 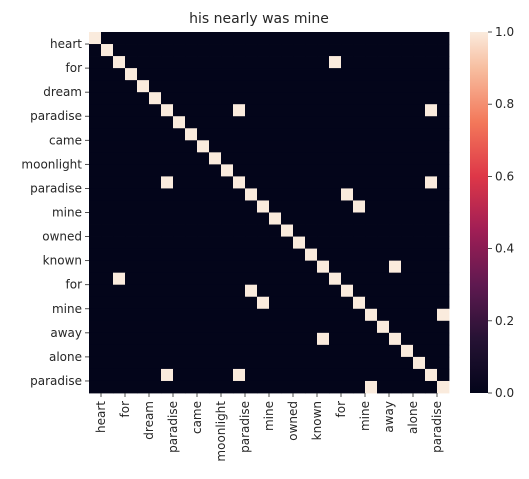 I want to click on y-tick-label: for, so click(x=74, y=285).